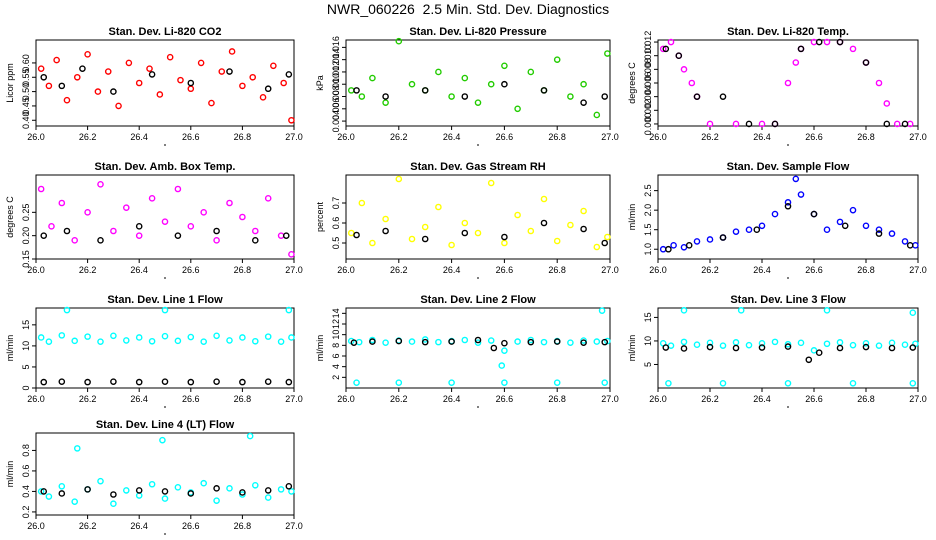 Image resolution: width=936 pixels, height=540 pixels. What do you see at coordinates (165, 425) in the screenshot?
I see `panel-title: Stan. Dev. Line 4 (LT) Flow` at bounding box center [165, 425].